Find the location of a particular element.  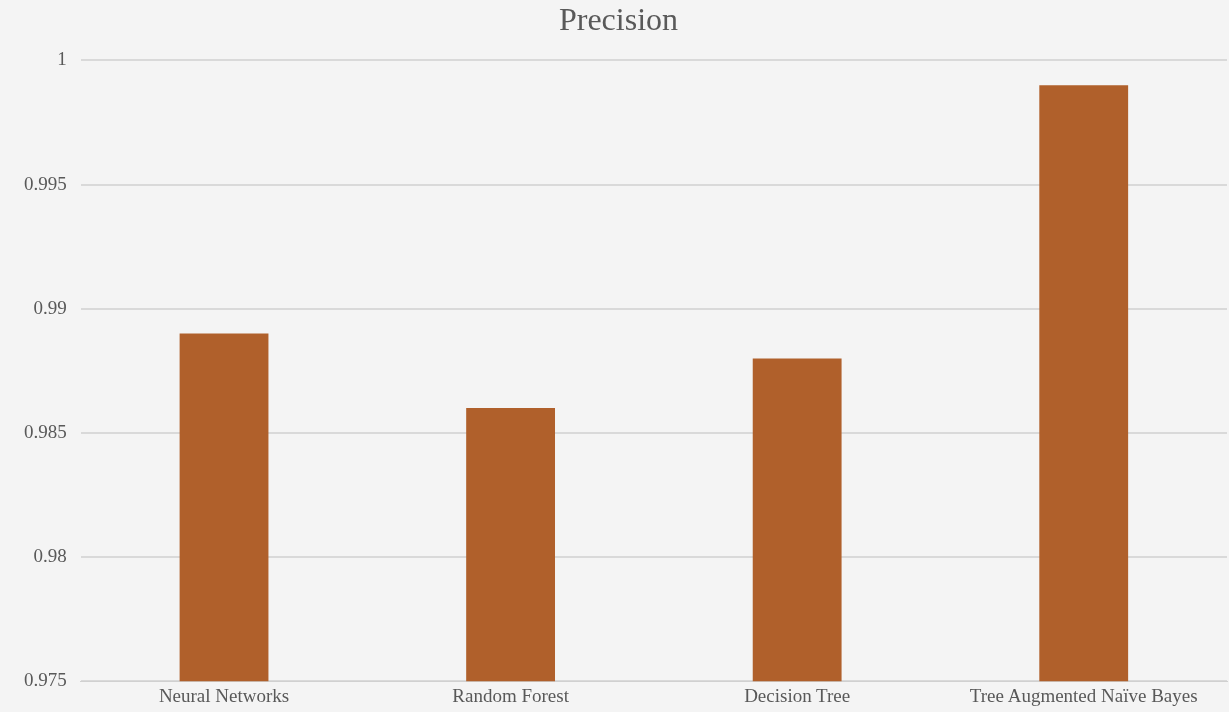

x-tick-label: Neural Networks is located at coordinates (224, 695).